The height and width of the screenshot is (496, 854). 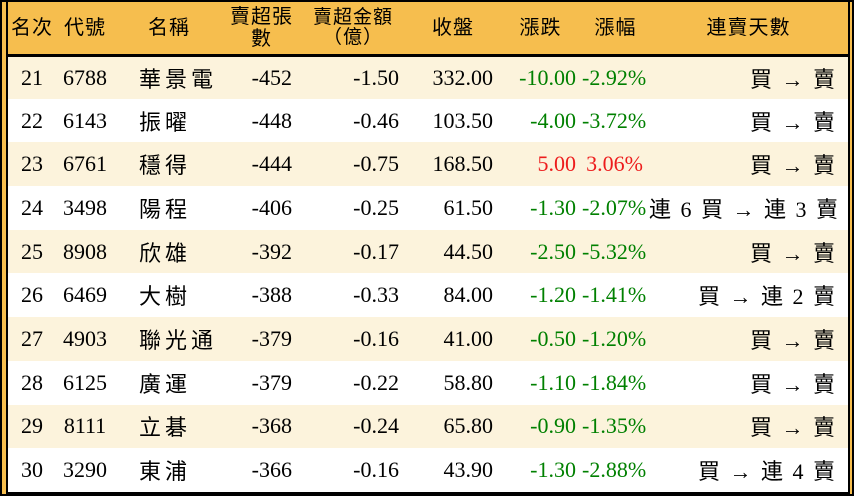 What do you see at coordinates (468, 295) in the screenshot?
I see `cell-close: 84.00` at bounding box center [468, 295].